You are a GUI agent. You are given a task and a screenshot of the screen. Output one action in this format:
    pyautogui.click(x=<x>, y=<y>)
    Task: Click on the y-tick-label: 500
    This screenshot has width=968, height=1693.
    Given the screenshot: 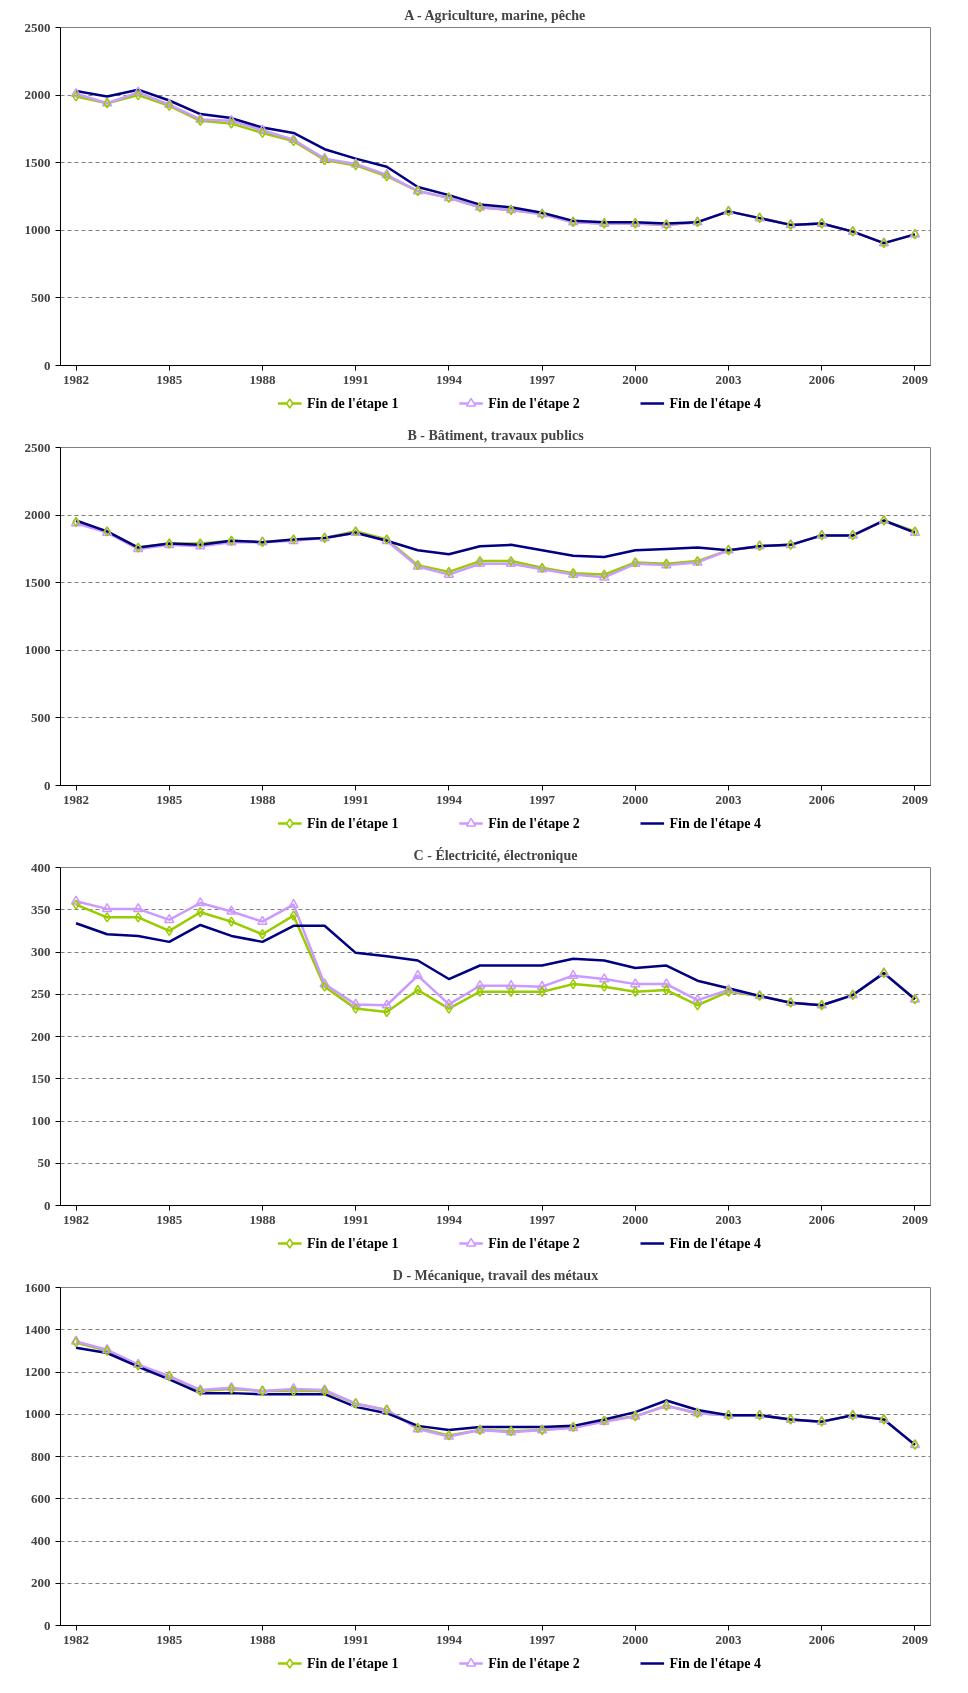 What is the action you would take?
    pyautogui.click(x=41, y=297)
    